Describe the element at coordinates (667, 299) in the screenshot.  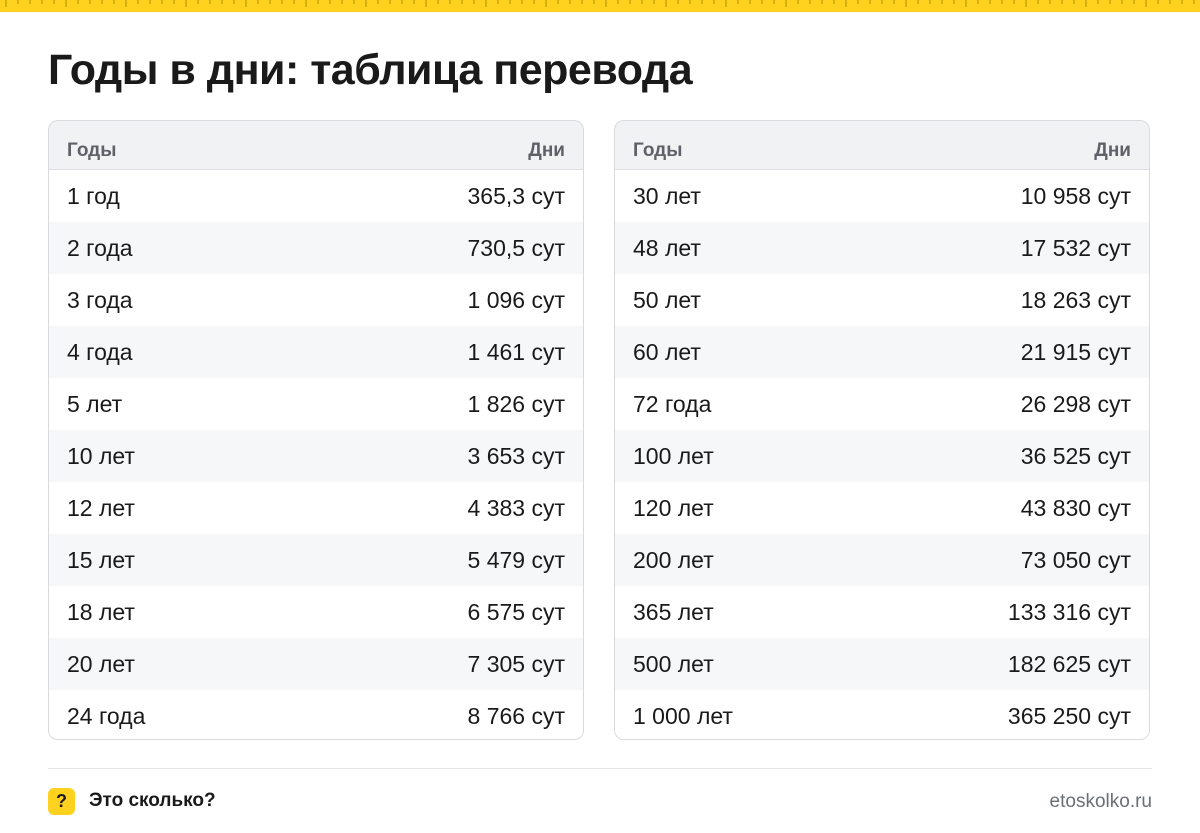
I see `cell-years: 50 лет` at that location.